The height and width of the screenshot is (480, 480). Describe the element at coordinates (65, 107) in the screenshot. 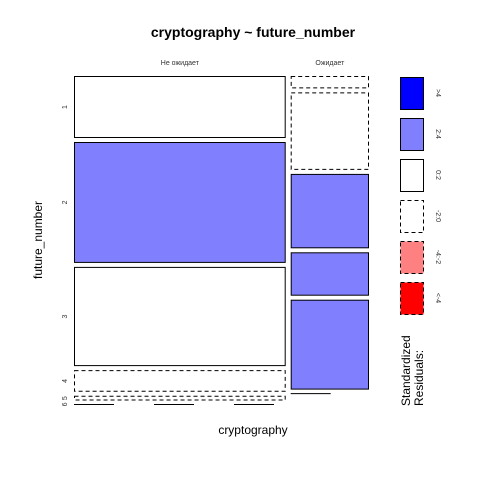

I see `y-tick-label: 1` at that location.